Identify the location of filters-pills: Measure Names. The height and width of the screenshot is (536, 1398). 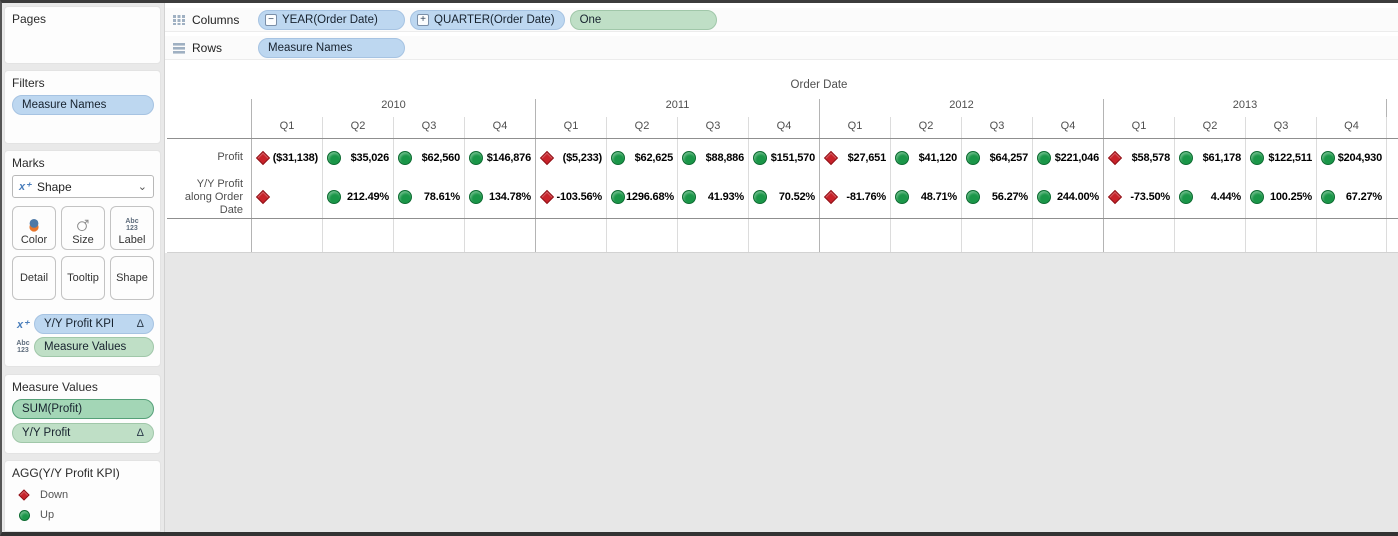
(83, 105).